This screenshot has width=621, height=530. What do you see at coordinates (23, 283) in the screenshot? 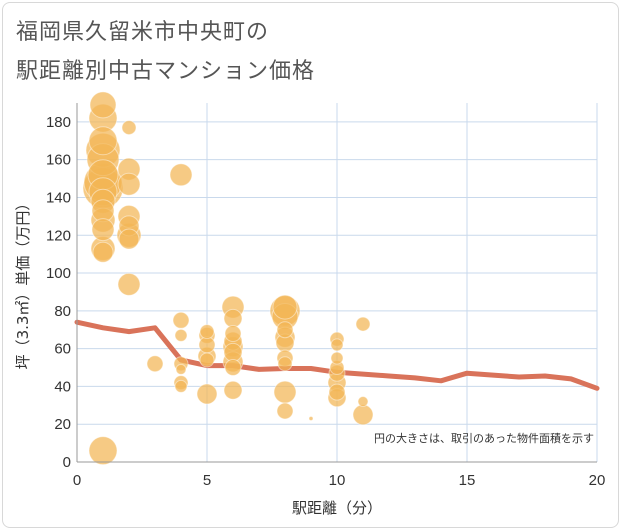
I see `y-axis-label: 坪（3.3㎡）単価（万円）` at bounding box center [23, 283].